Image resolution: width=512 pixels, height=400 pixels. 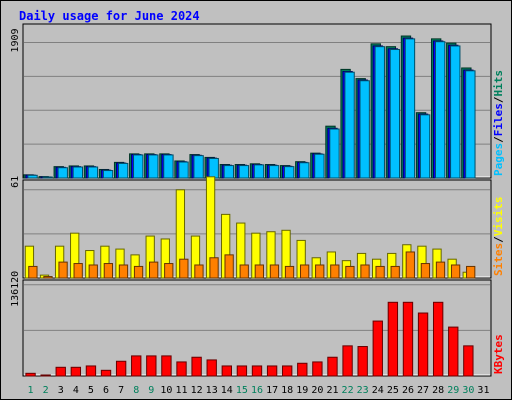 What do you see at coordinates (453, 390) in the screenshot?
I see `day-label-29: 29` at bounding box center [453, 390].